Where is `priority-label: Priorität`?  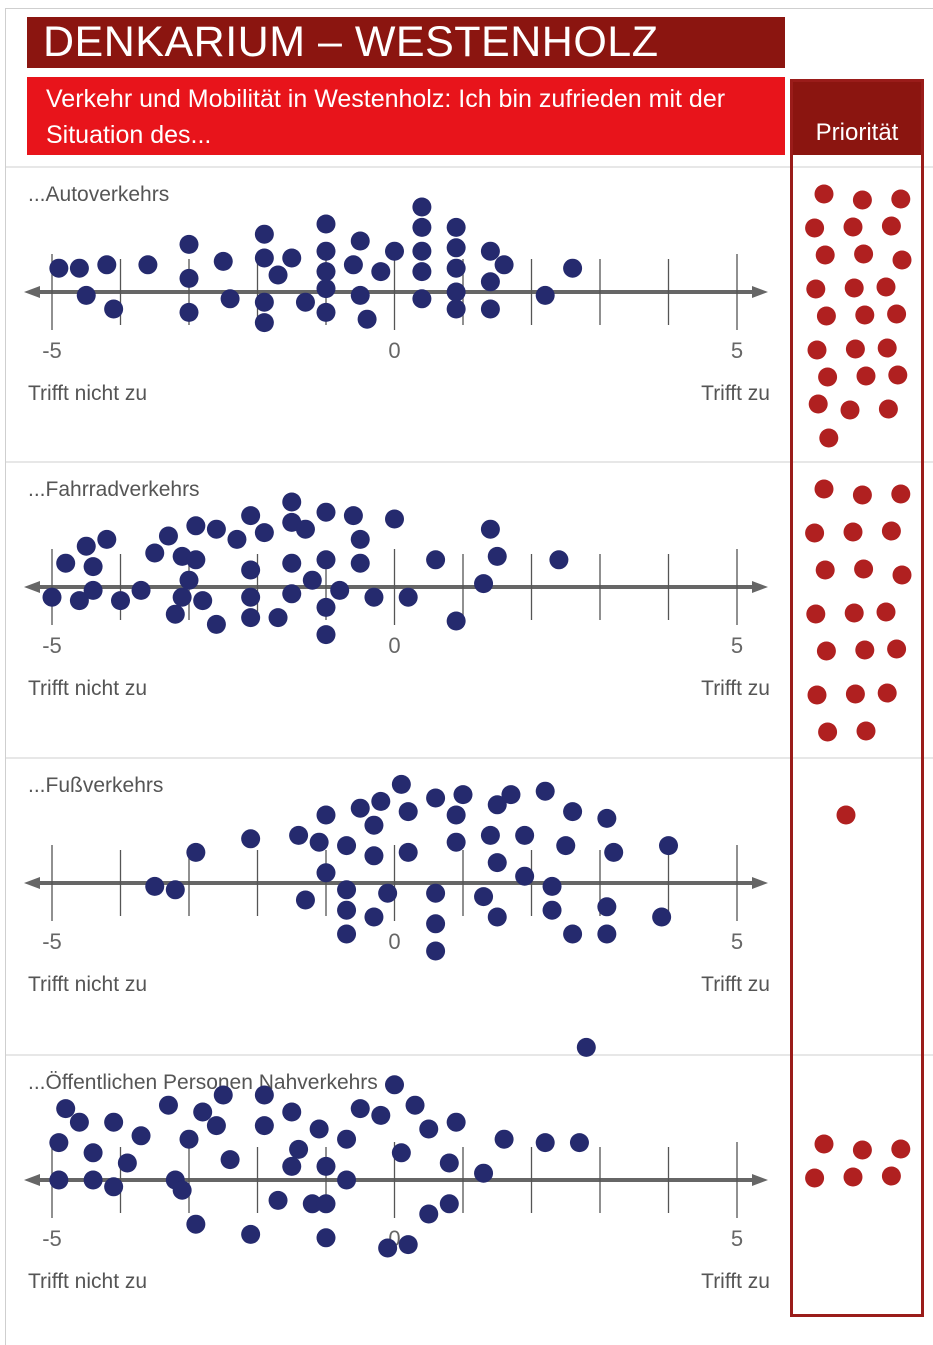
priority-label: Priorität is located at coordinates (857, 132).